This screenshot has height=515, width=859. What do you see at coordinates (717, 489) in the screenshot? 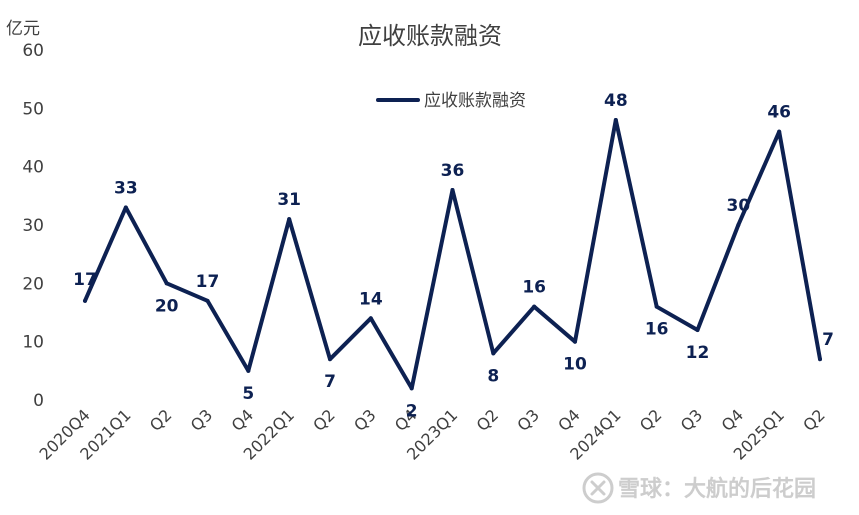
I see `watermark-text: 雪球：大航的后花园` at bounding box center [717, 489].